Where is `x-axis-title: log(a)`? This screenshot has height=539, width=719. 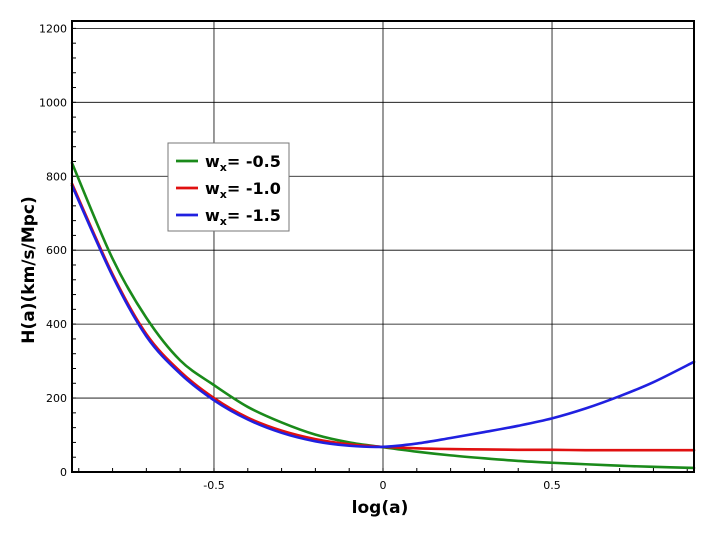
x-axis-title: log(a) is located at coordinates (380, 508).